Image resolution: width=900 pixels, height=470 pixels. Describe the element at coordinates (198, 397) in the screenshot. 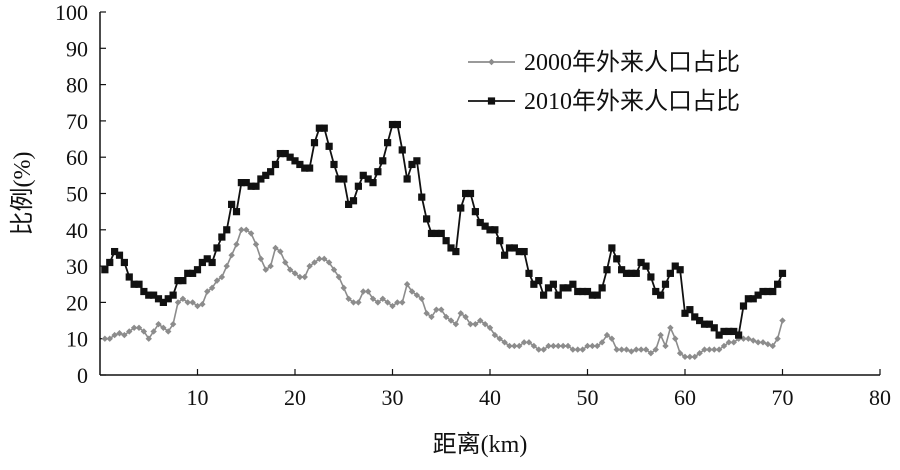

I see `x-tick-label: 10` at that location.